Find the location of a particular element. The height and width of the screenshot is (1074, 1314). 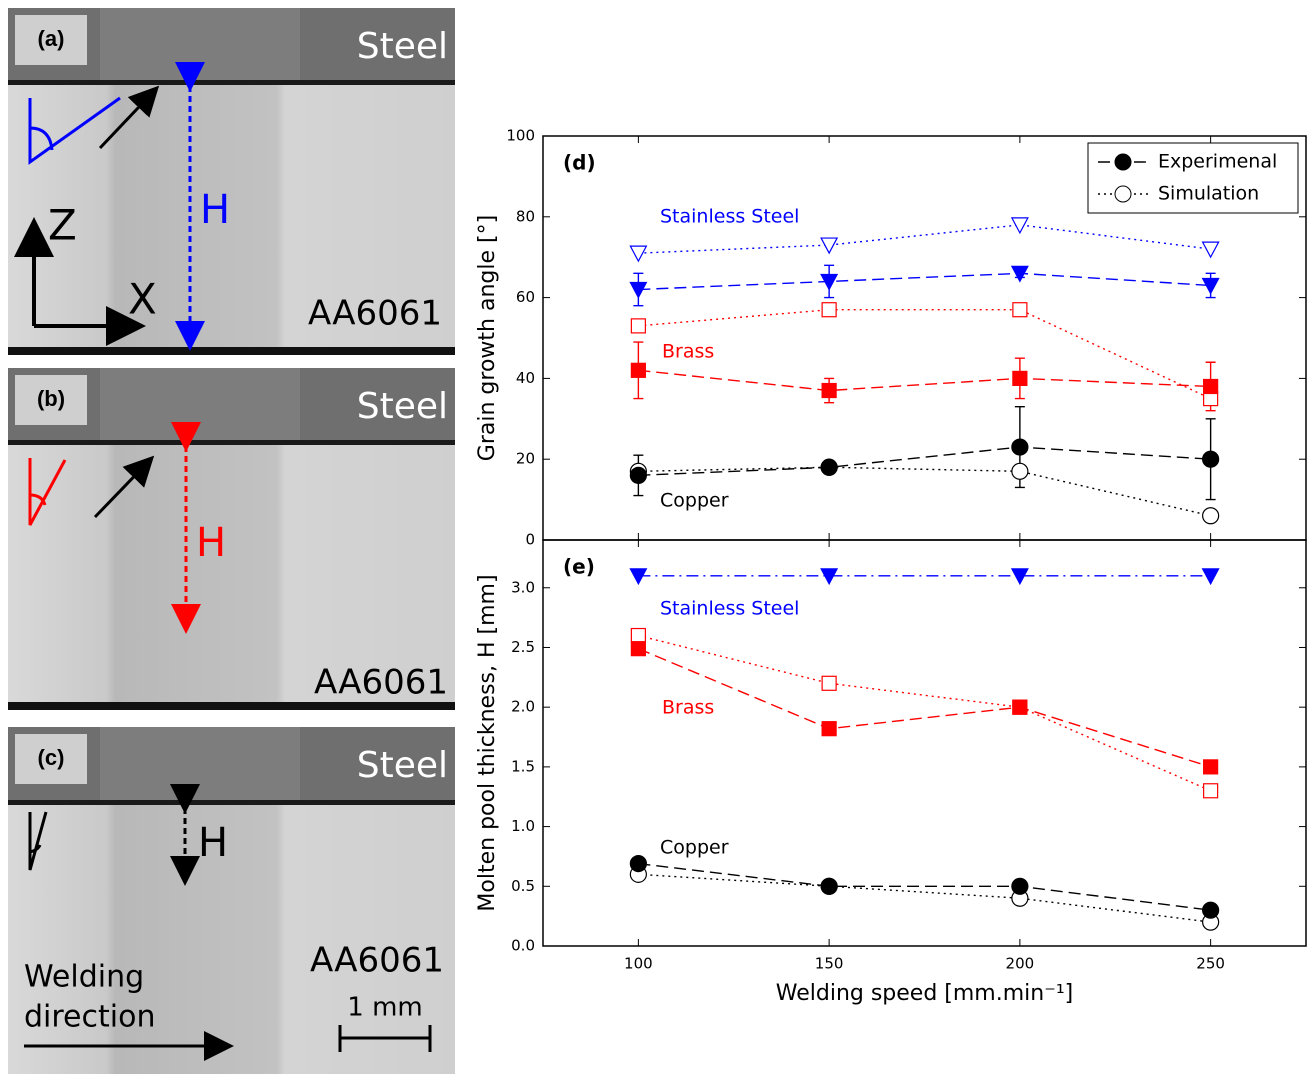

y-tick-label: 1.0 is located at coordinates (523, 826).